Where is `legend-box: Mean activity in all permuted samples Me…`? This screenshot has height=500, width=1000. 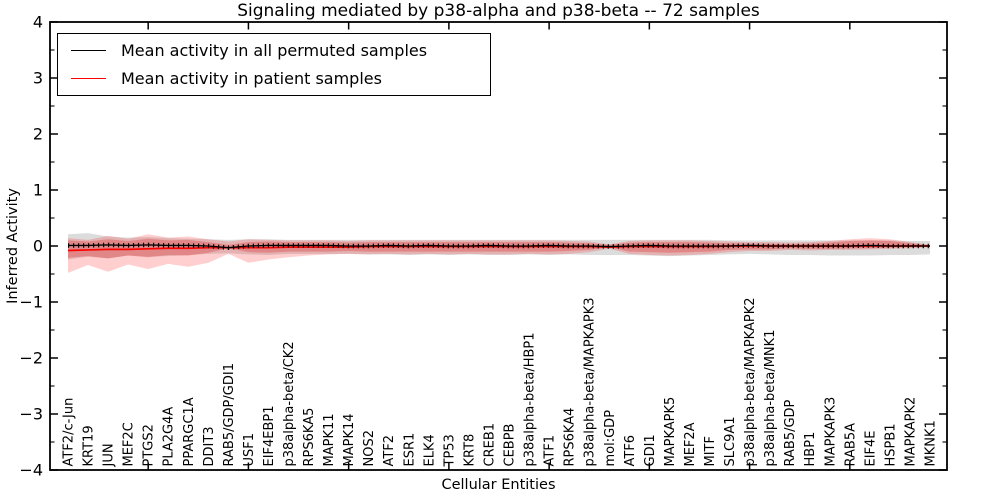 legend-box: Mean activity in all permuted samples Me… is located at coordinates (274, 64).